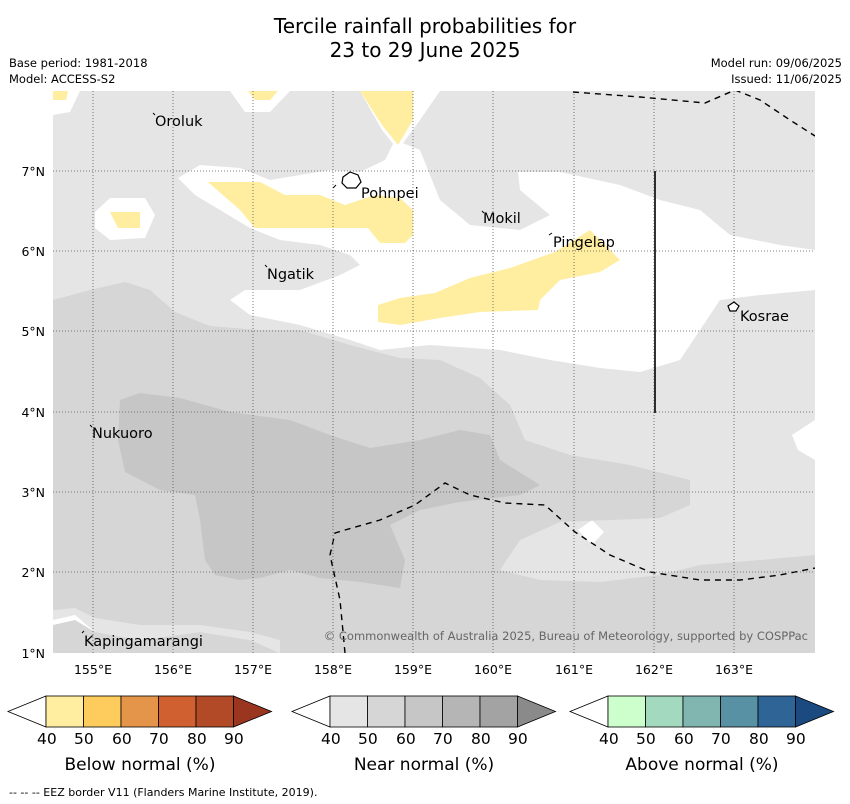 Image resolution: width=850 pixels, height=804 pixels. I want to click on place-label-pingelap: Pingelap, so click(584, 243).